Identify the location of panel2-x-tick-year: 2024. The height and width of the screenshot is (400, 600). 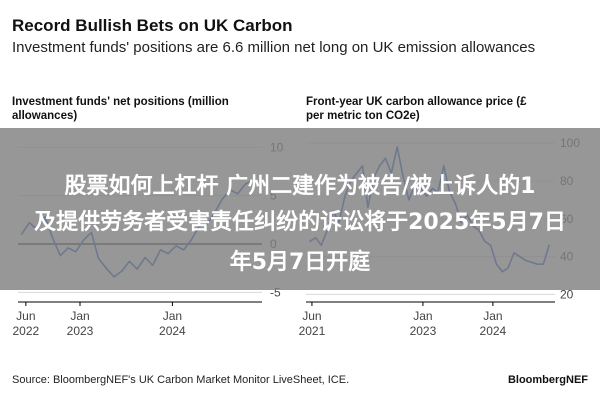
(493, 331).